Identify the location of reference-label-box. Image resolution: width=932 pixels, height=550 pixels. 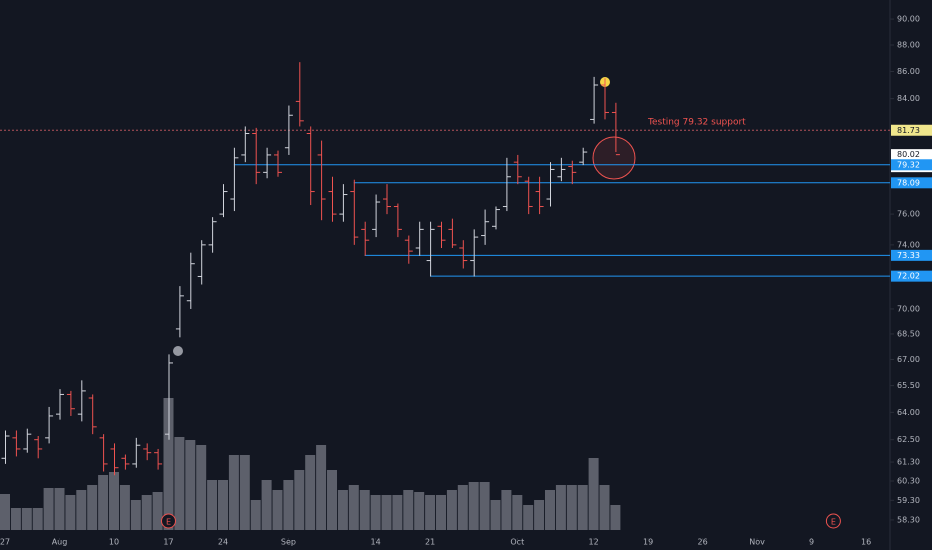
(911, 130).